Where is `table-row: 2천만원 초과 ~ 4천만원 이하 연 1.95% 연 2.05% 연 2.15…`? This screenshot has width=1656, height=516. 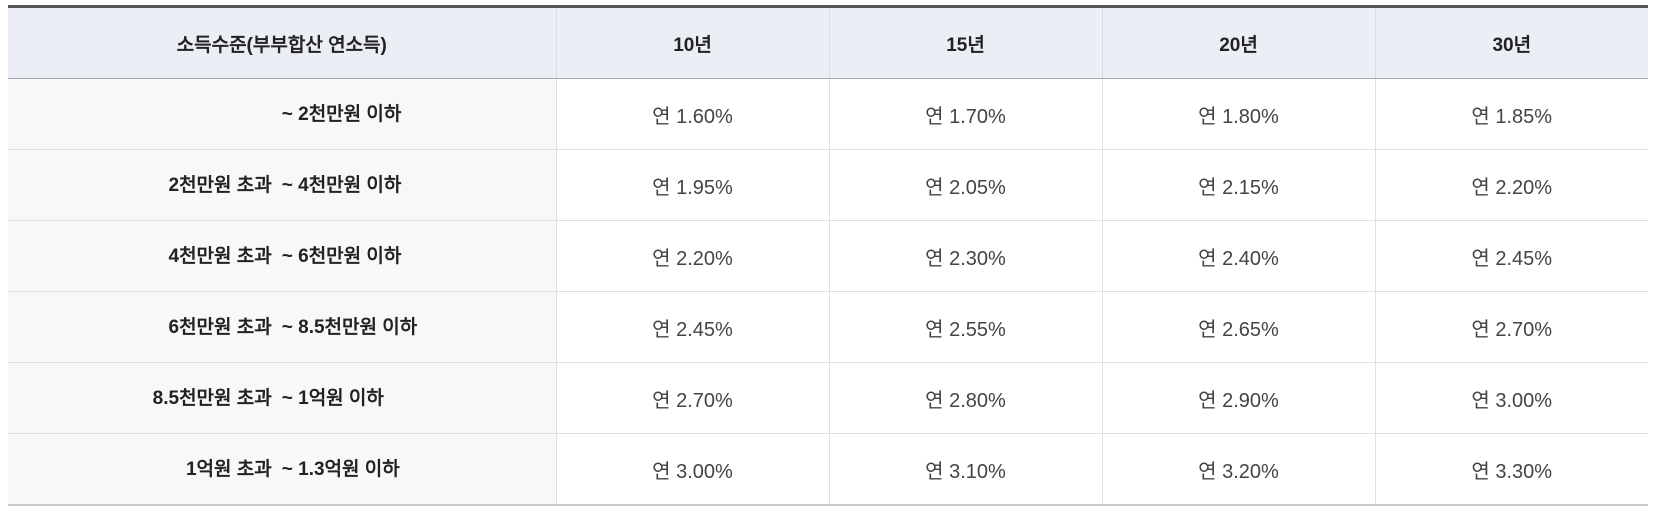 table-row: 2천만원 초과 ~ 4천만원 이하 연 1.95% 연 2.05% 연 2.15… is located at coordinates (828, 185).